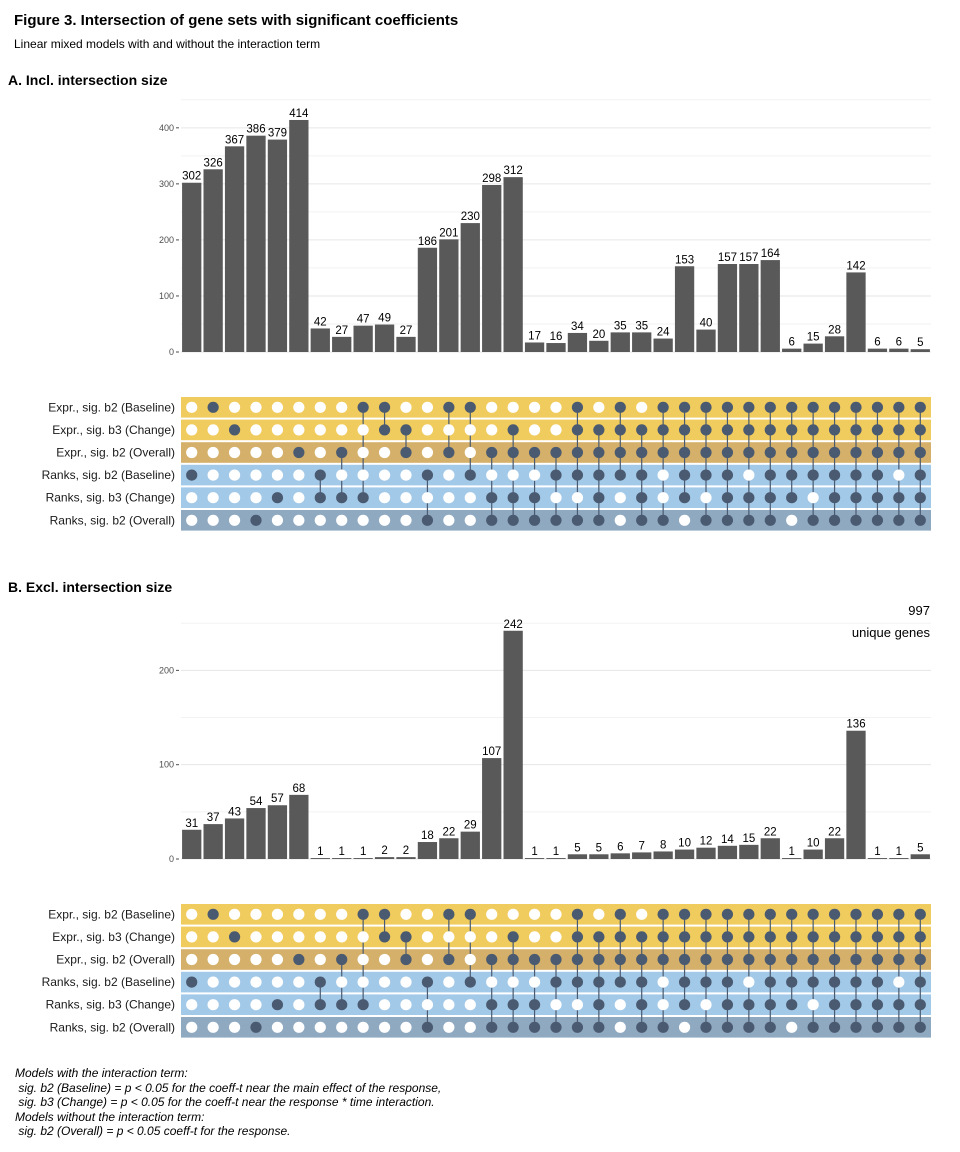 The image size is (960, 1152). I want to click on bar-value-label: 5, so click(920, 848).